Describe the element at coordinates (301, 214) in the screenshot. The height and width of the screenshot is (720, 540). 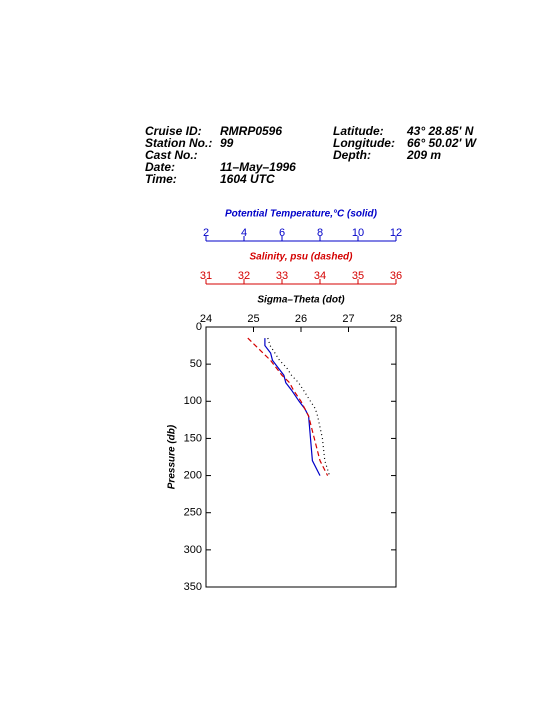
I see `axis-title: Potential Temperature,°C (solid)` at that location.